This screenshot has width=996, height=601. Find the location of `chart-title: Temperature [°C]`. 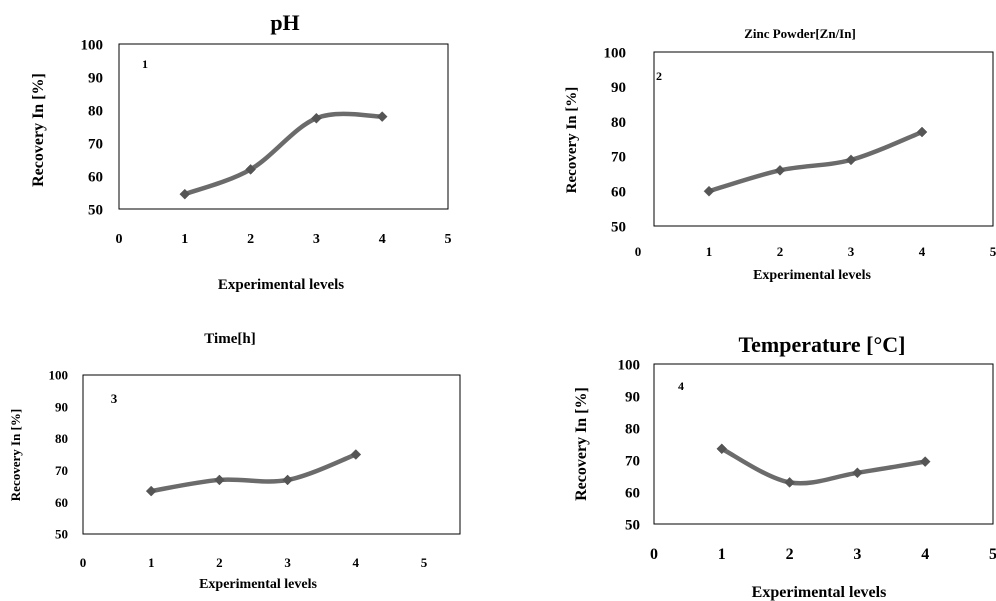

chart-title: Temperature [°C] is located at coordinates (821, 344).